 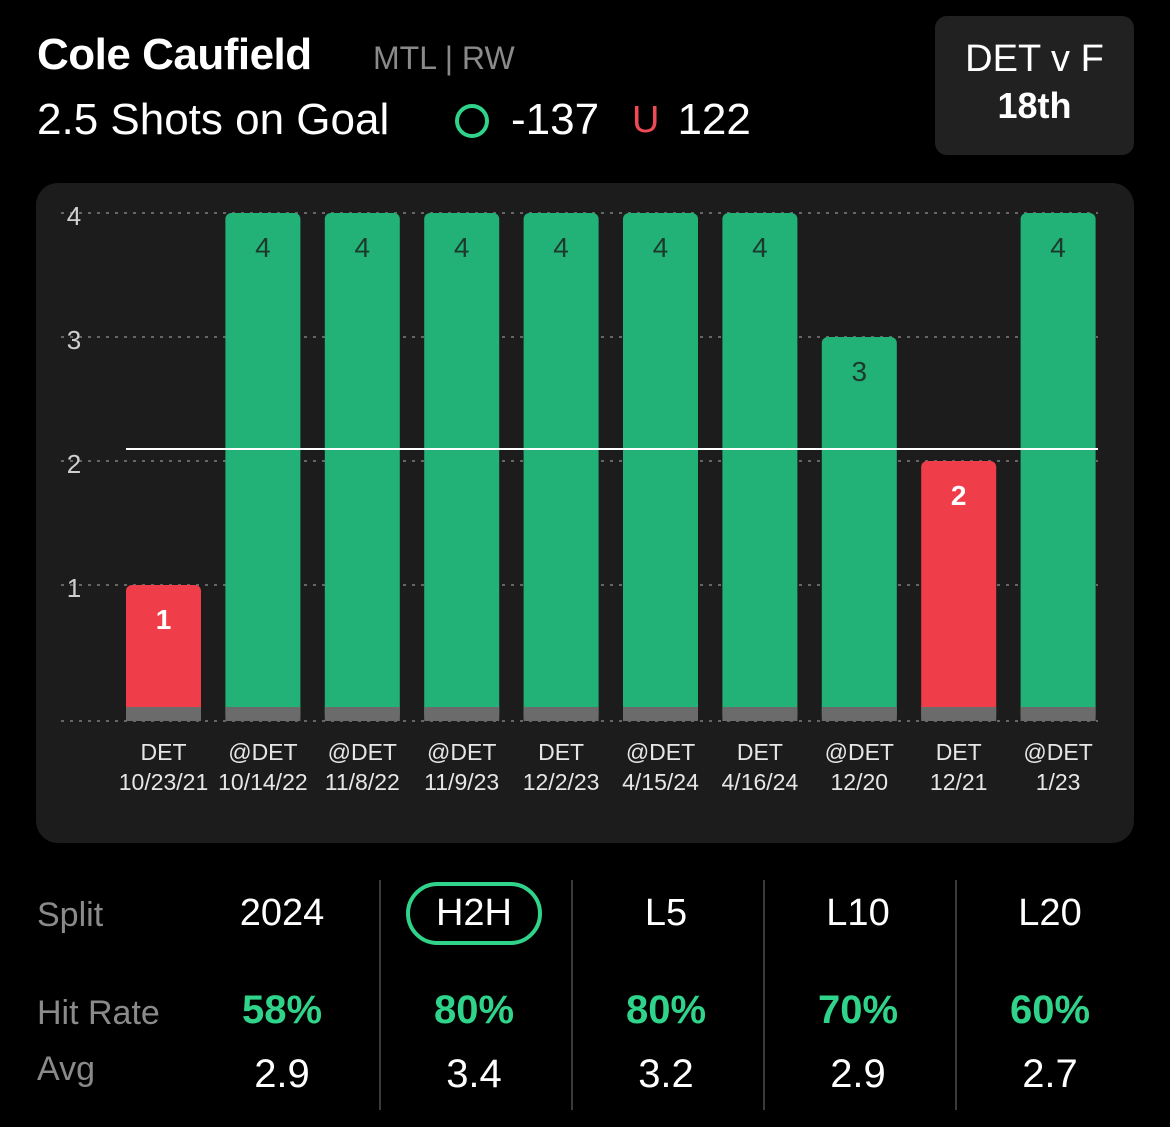 I want to click on y-tick-label: 4, so click(x=74, y=216).